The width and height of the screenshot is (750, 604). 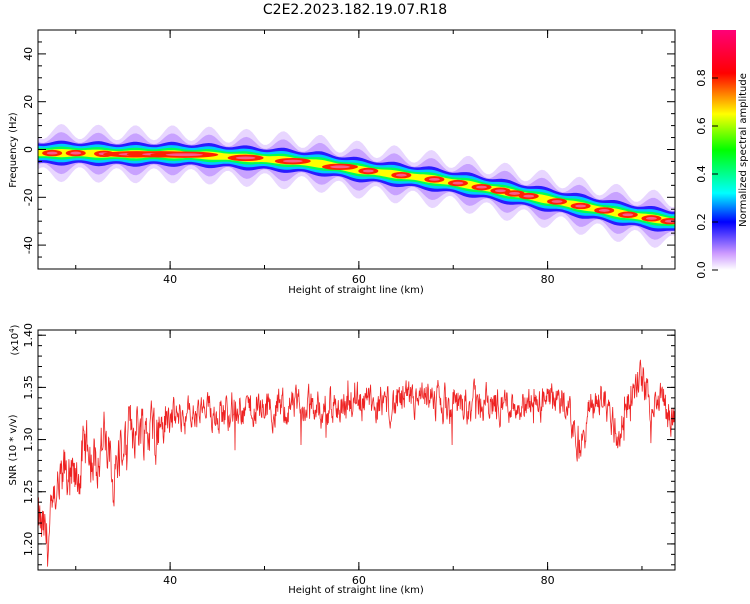 What do you see at coordinates (28, 544) in the screenshot?
I see `snr-ytick-label: 1.20` at bounding box center [28, 544].